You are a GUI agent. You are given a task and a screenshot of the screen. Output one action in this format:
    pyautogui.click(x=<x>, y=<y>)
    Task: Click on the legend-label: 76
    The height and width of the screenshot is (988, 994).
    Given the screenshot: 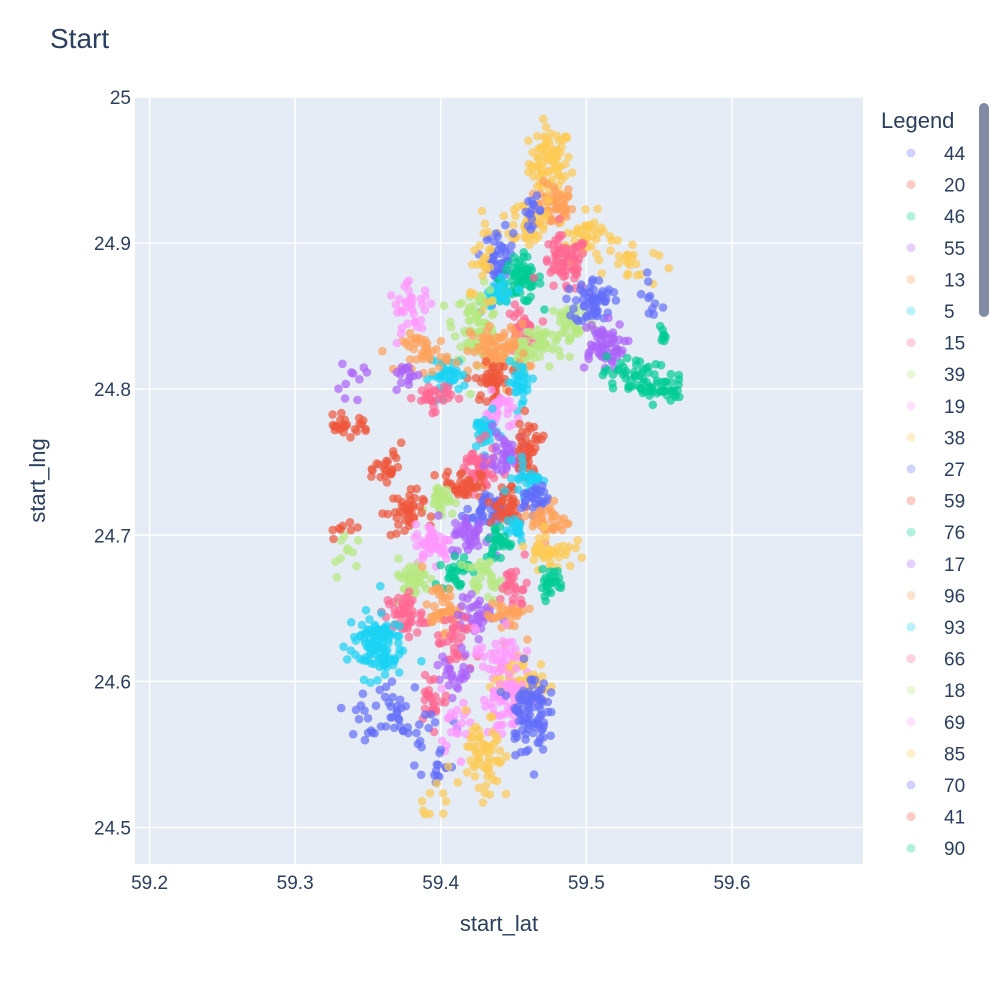 What is the action you would take?
    pyautogui.click(x=954, y=533)
    